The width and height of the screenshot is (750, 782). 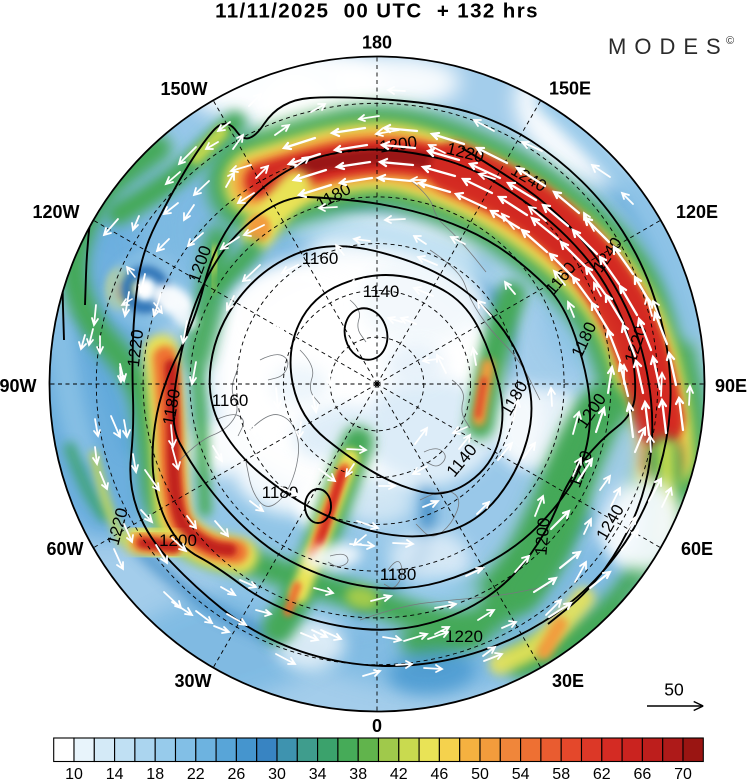 What do you see at coordinates (318, 774) in the screenshot?
I see `svg-text: 34` at bounding box center [318, 774].